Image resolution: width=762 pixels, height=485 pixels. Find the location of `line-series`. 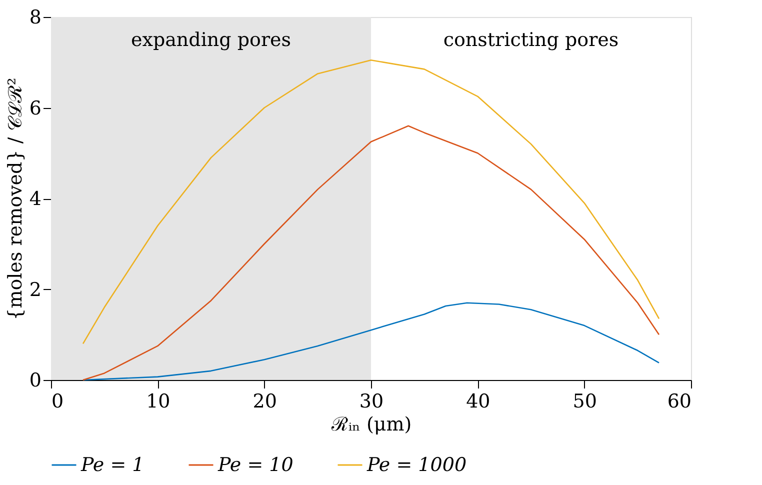

line-series is located at coordinates (371, 341).